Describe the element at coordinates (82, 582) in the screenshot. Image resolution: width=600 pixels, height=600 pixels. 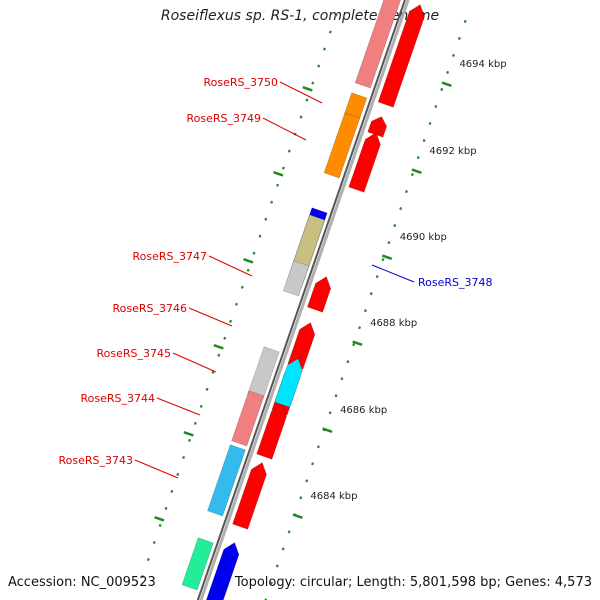
I see `accession-label: Accession: NC_009523` at that location.